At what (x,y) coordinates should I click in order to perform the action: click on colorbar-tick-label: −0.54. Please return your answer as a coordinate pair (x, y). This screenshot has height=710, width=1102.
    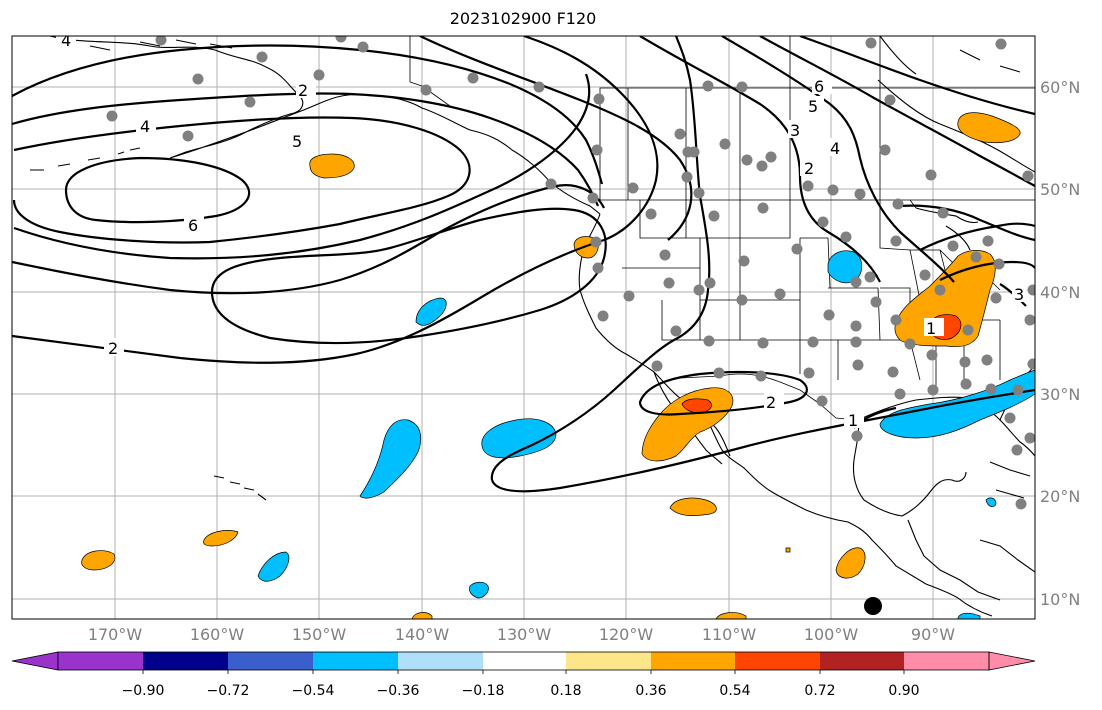
    Looking at the image, I should click on (313, 691).